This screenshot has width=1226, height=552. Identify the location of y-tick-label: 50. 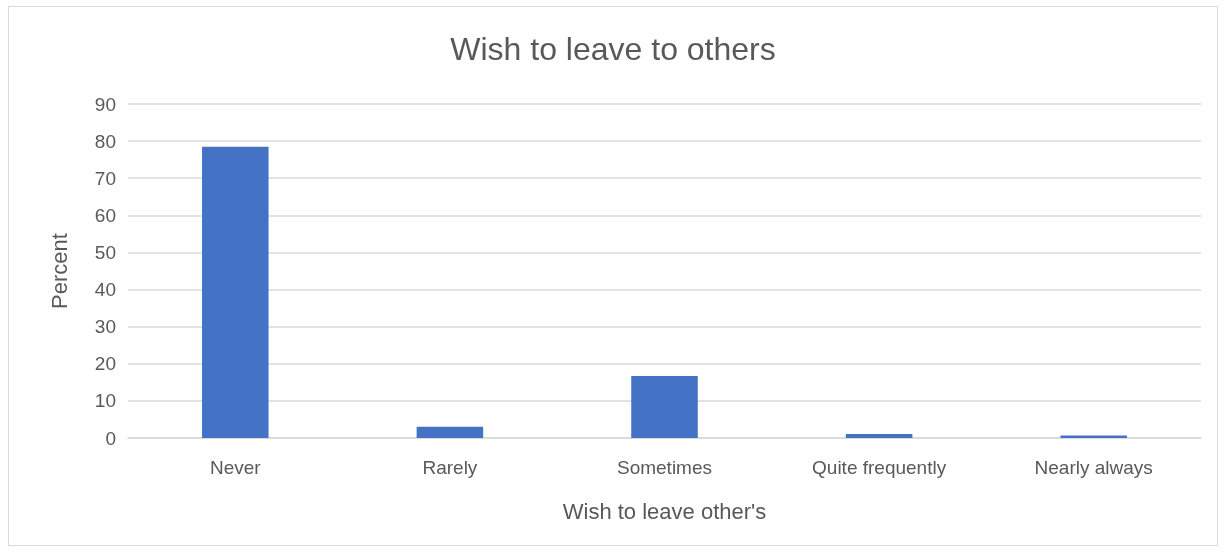
(105, 252).